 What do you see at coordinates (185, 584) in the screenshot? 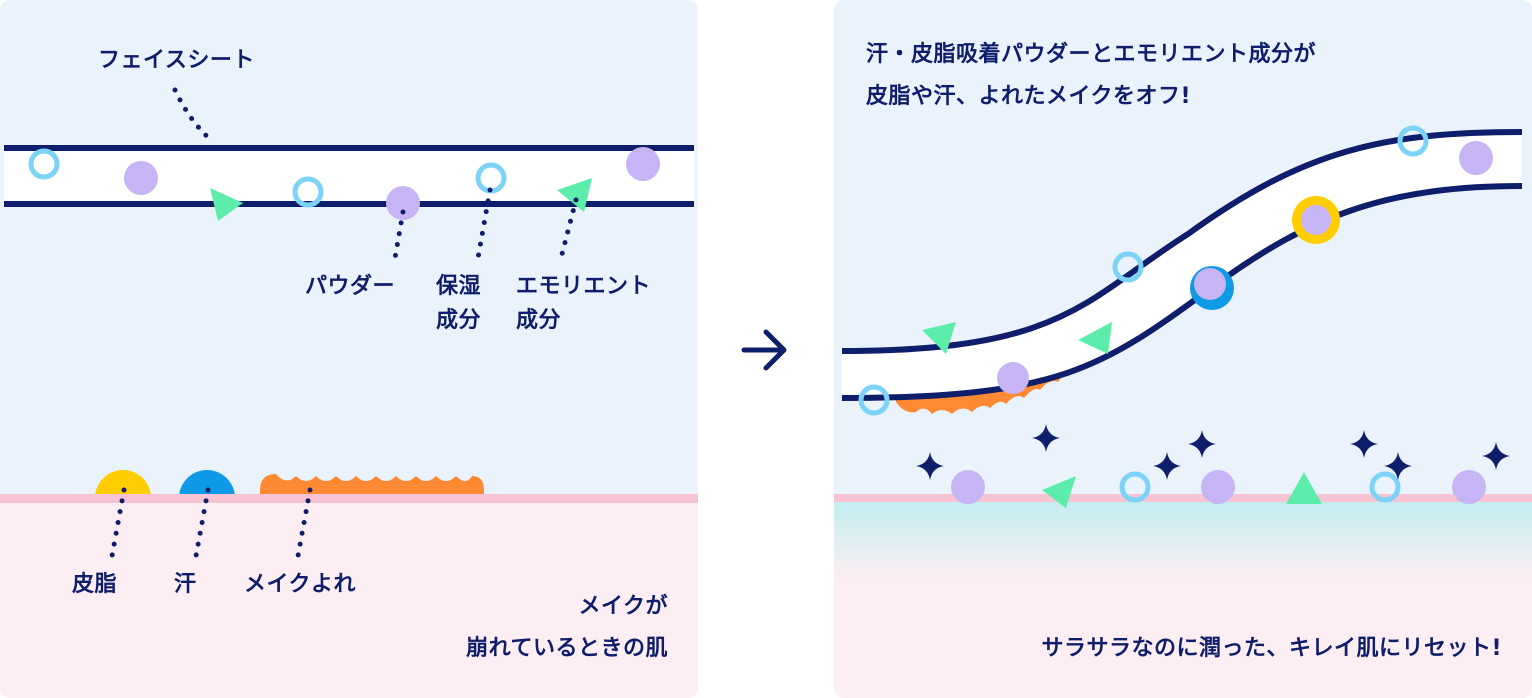
I see `sweat-label: 汗` at bounding box center [185, 584].